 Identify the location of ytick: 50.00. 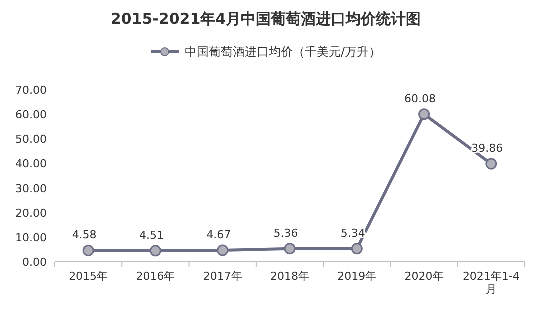
(31, 139).